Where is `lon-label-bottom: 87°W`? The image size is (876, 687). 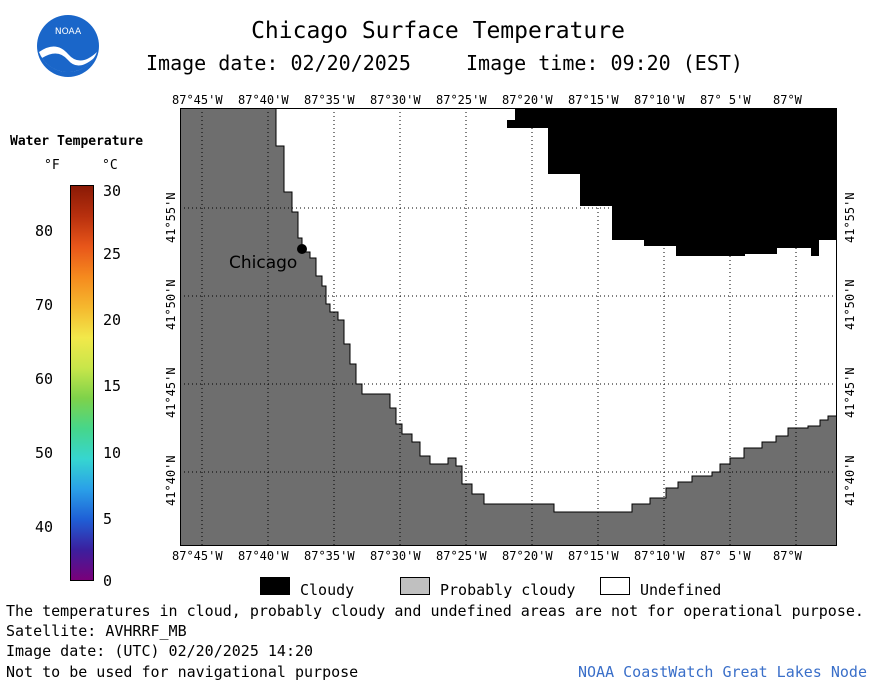 lon-label-bottom: 87°W is located at coordinates (787, 556).